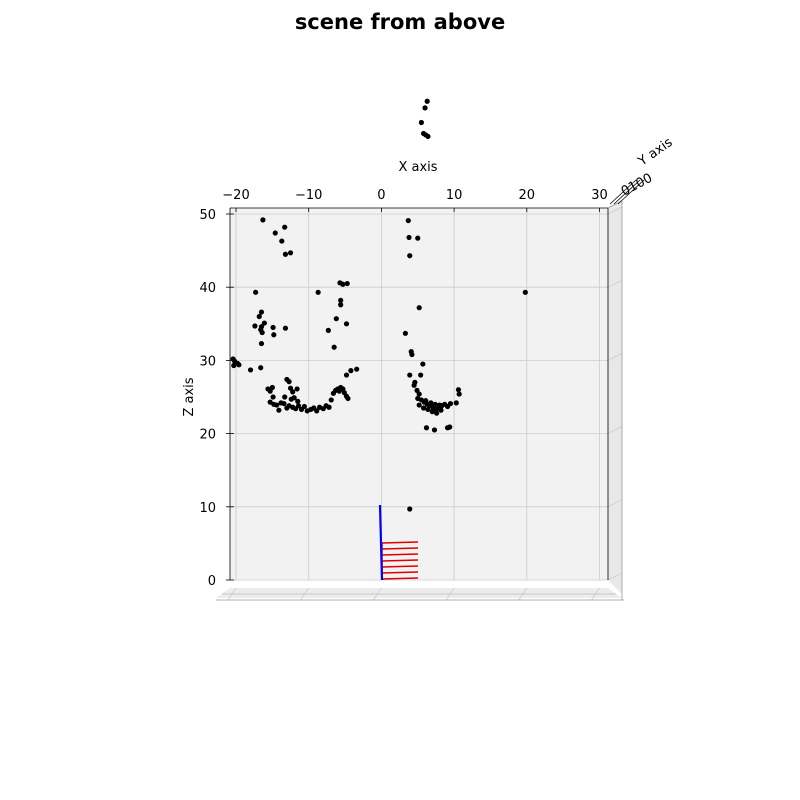 Image resolution: width=800 pixels, height=800 pixels. Describe the element at coordinates (207, 215) in the screenshot. I see `z-tick-label-50: 50` at that location.